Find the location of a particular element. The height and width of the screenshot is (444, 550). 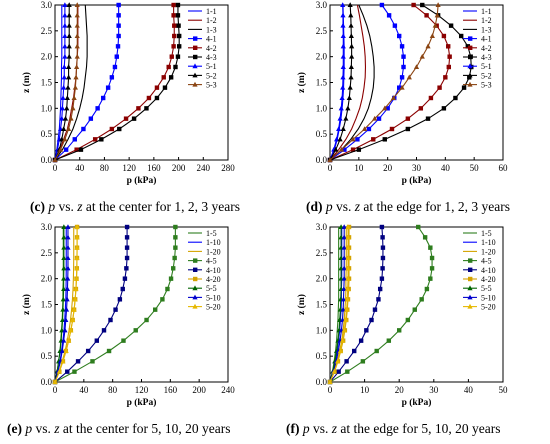

caption-text-2: at the center for 1, 2, 3 years is located at coordinates (161, 206).